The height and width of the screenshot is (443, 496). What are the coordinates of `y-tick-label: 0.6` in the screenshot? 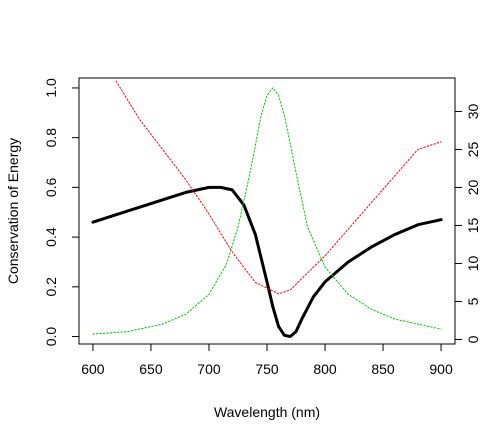 It's located at (51, 187).